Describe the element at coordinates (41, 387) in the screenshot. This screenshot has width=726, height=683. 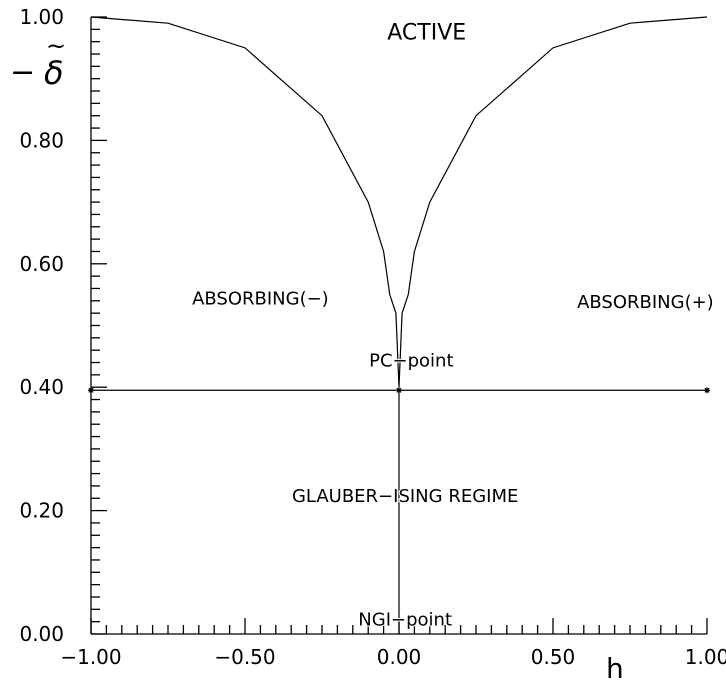
I see `y-tick-label: 0.40` at that location.